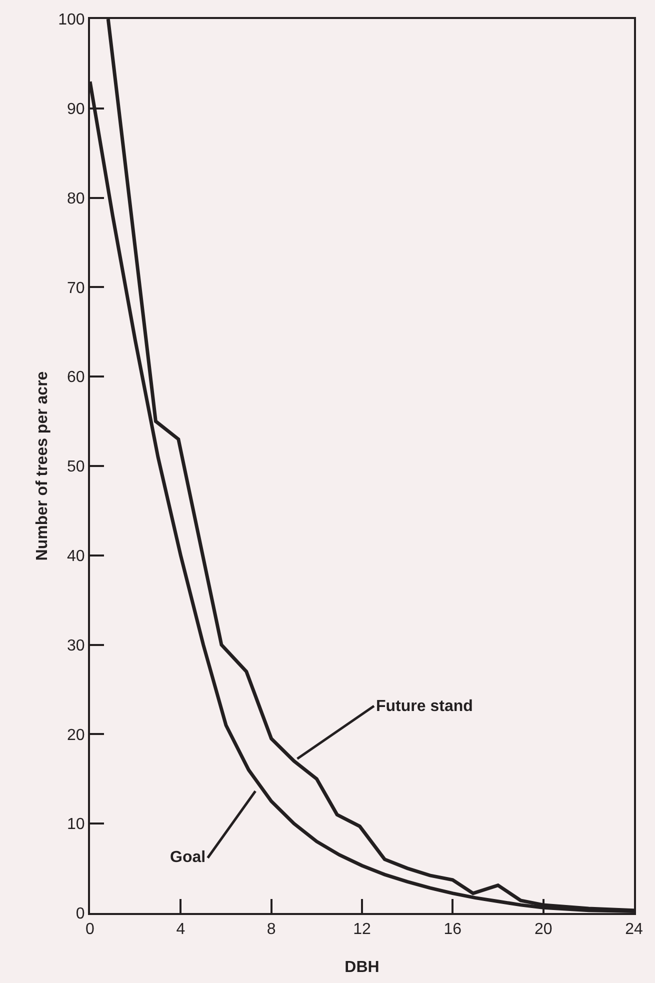  I want to click on y-tick-label: 30, so click(76, 645).